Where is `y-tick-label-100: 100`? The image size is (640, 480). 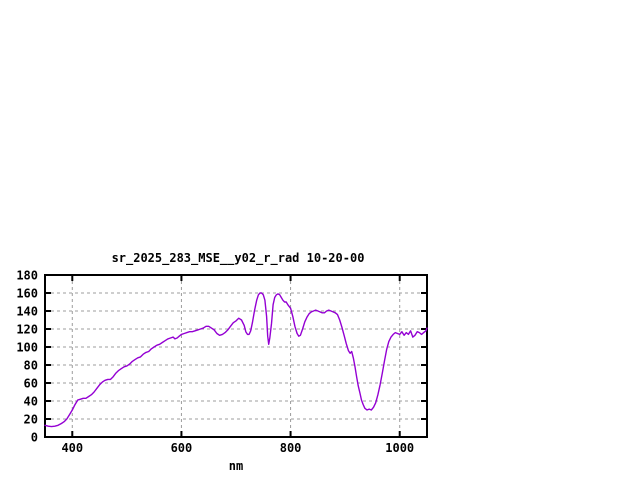 y-tick-label-100: 100 is located at coordinates (27, 348).